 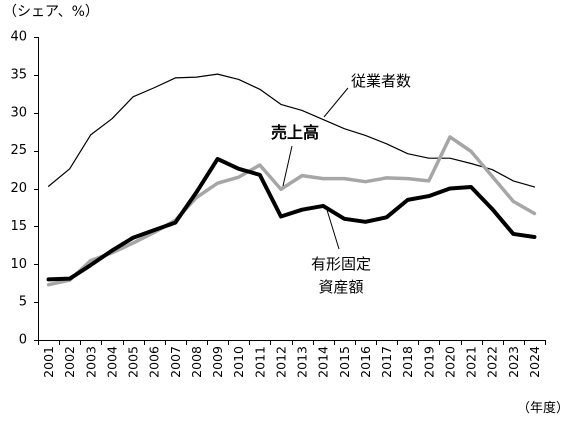 I want to click on y-tick-label: 15, so click(x=18, y=226).